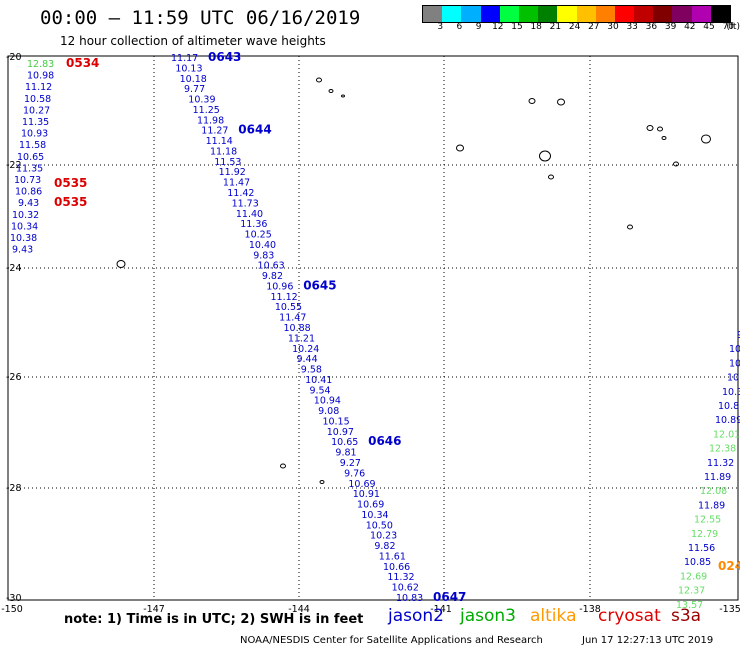 Image resolution: width=740 pixels, height=650 pixels. Describe the element at coordinates (733, 27) in the screenshot. I see `colorbar-unit: (ft)` at that location.